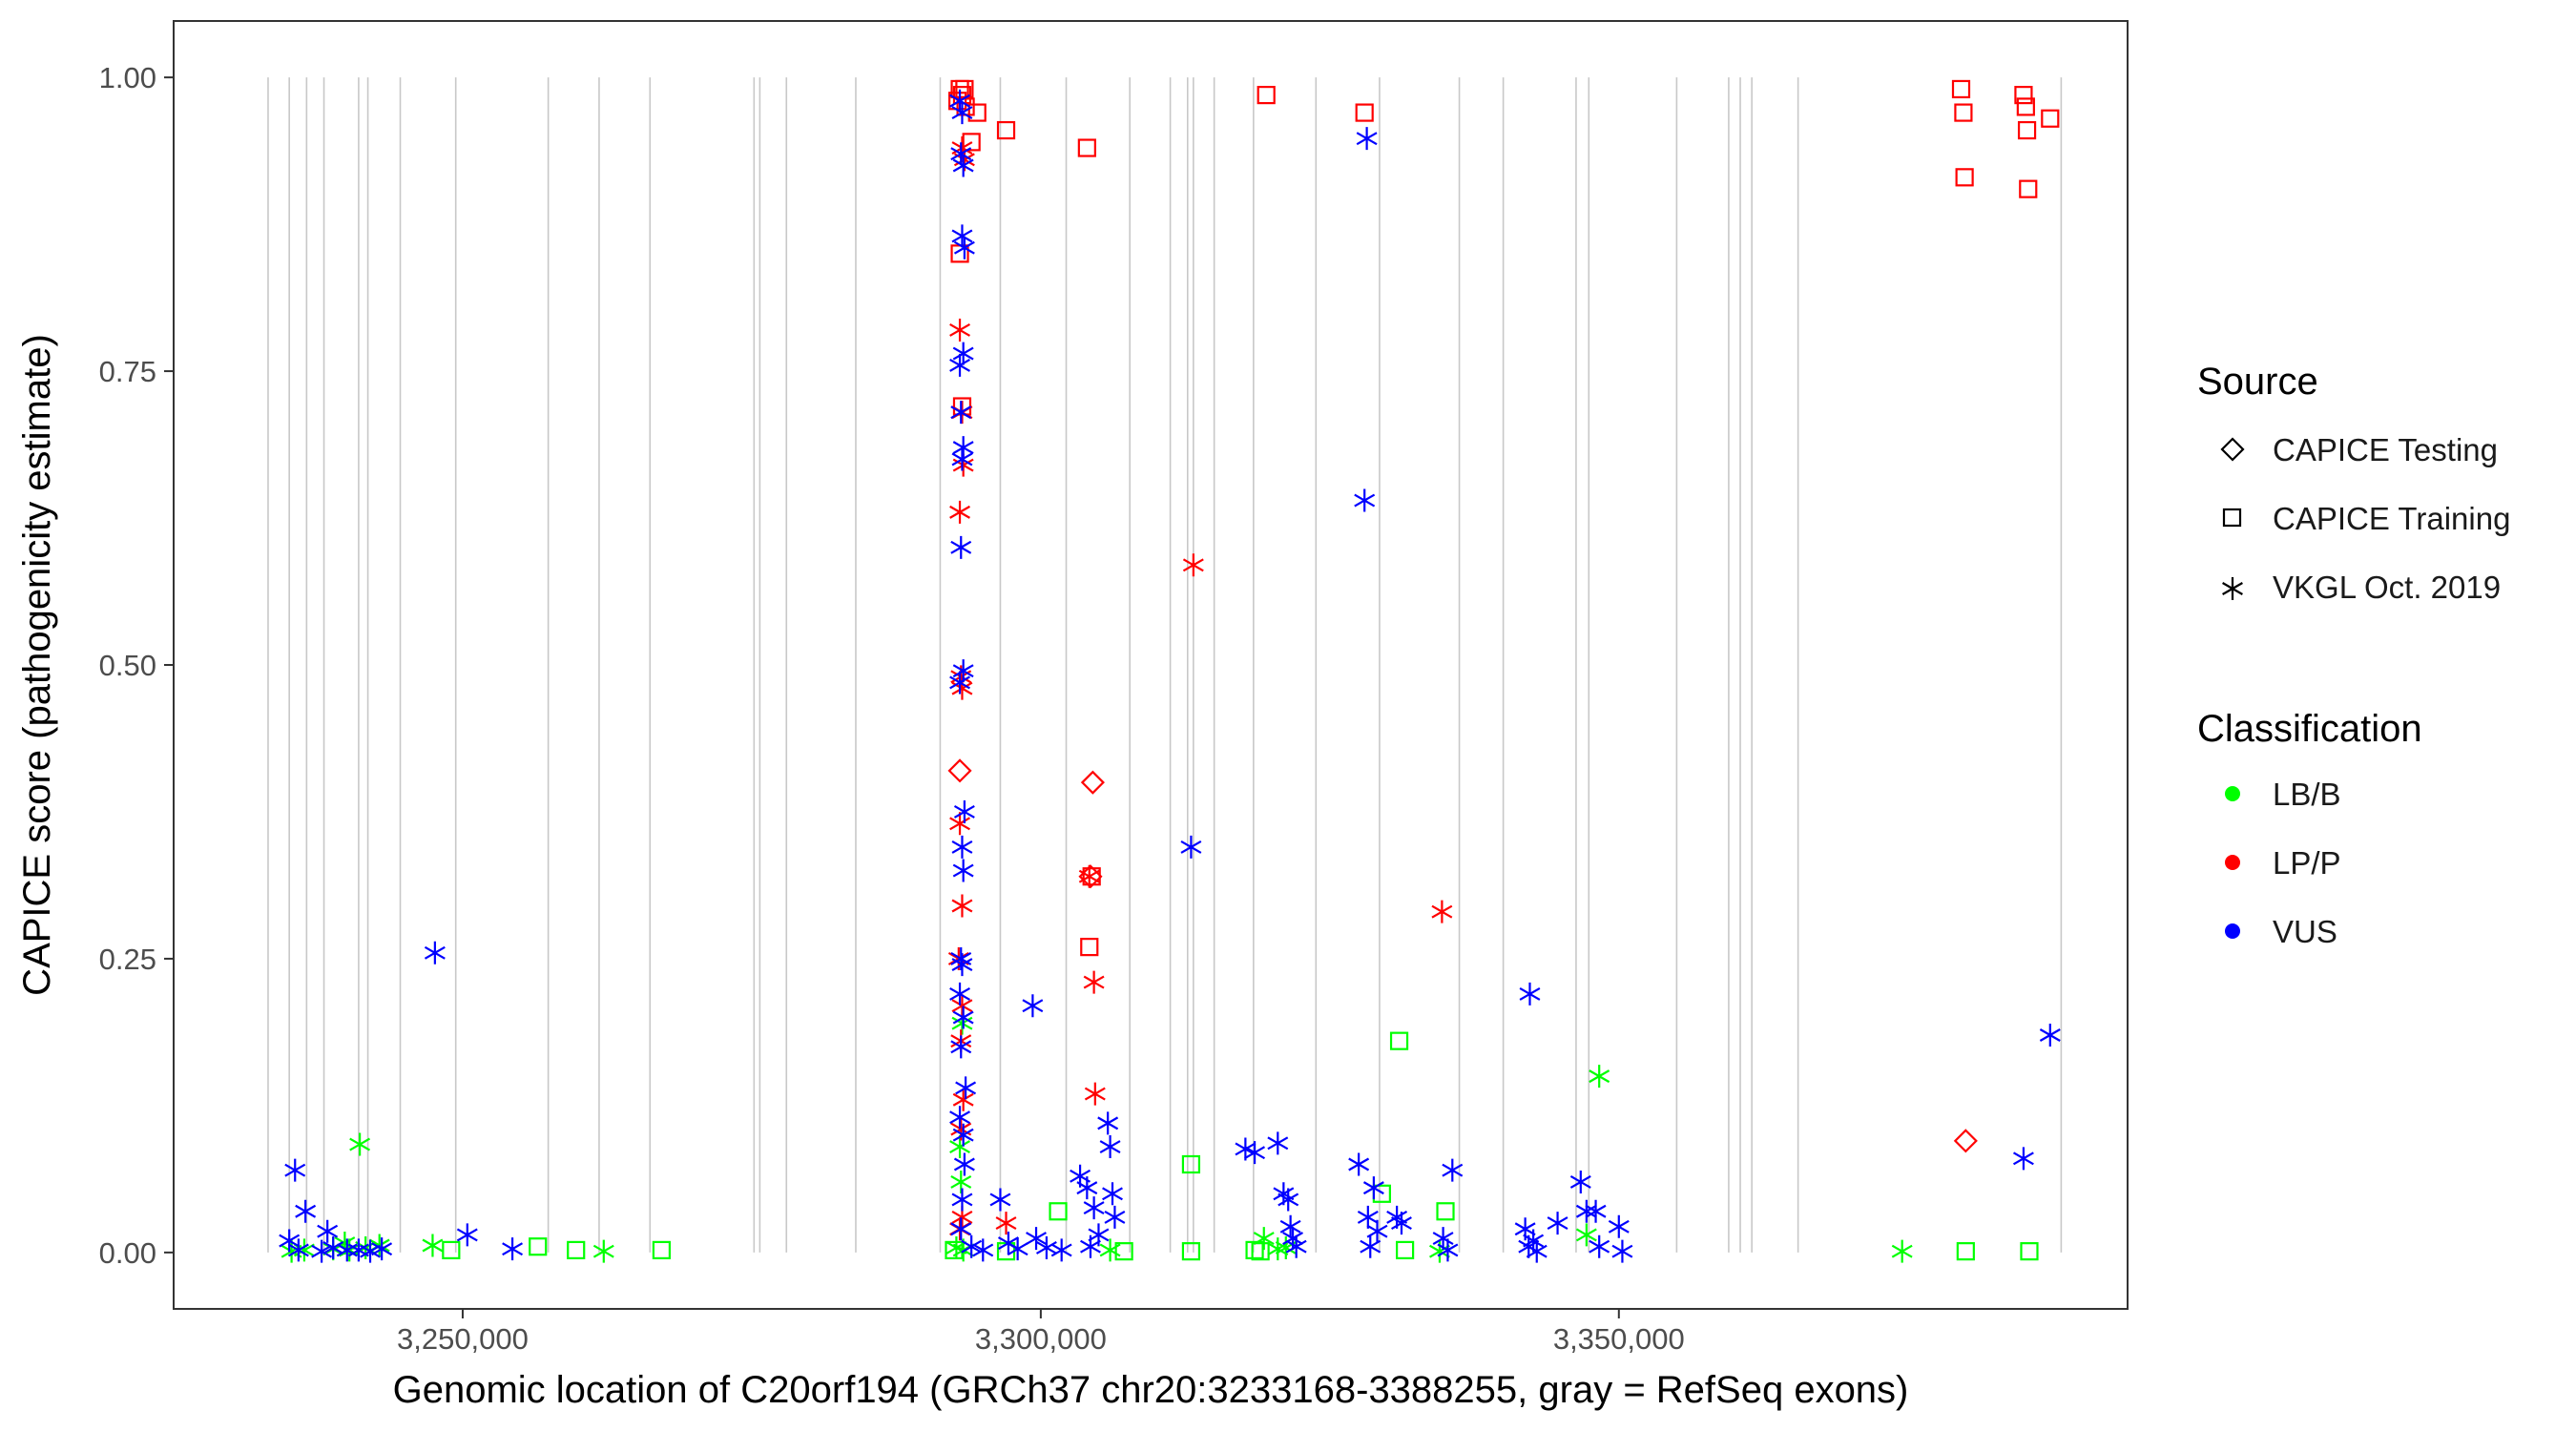 This screenshot has width=2576, height=1431. What do you see at coordinates (127, 77) in the screenshot?
I see `y-tick-label: 1.00` at bounding box center [127, 77].